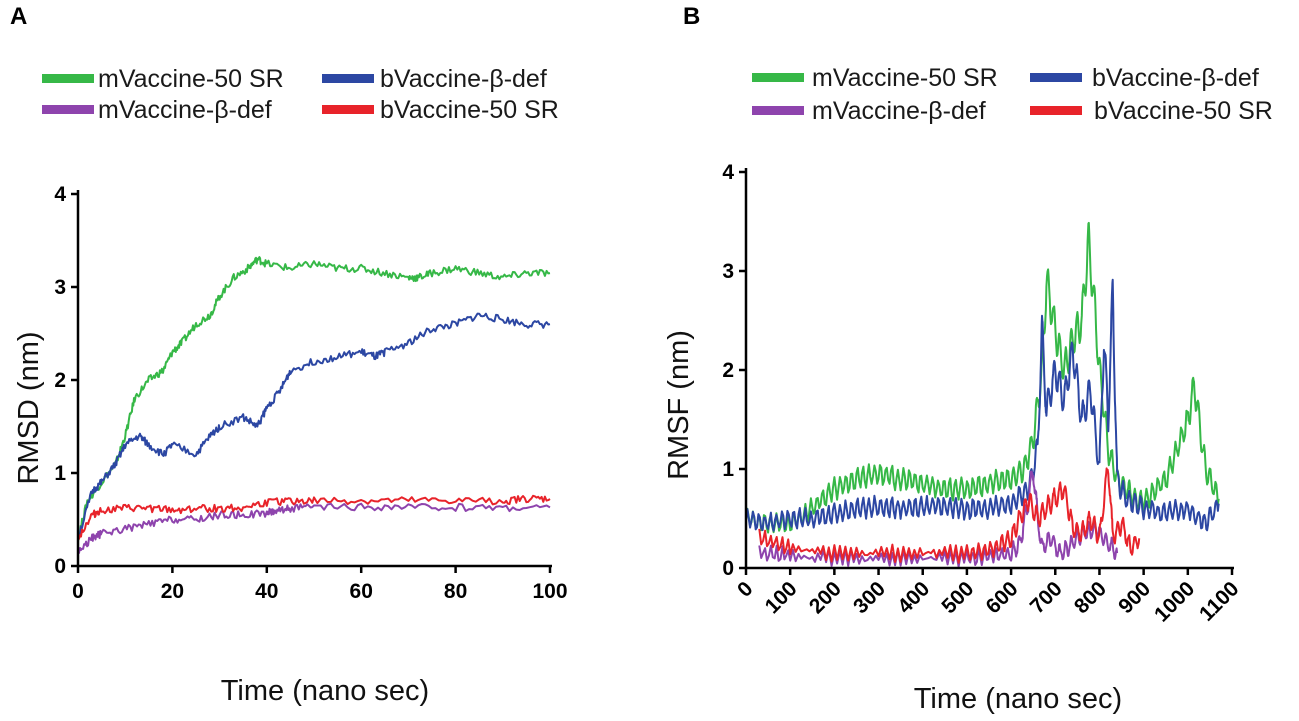 This screenshot has width=1299, height=721. What do you see at coordinates (1056, 77) in the screenshot?
I see `legend-swatch-b-bvaccine-beta-def` at bounding box center [1056, 77].